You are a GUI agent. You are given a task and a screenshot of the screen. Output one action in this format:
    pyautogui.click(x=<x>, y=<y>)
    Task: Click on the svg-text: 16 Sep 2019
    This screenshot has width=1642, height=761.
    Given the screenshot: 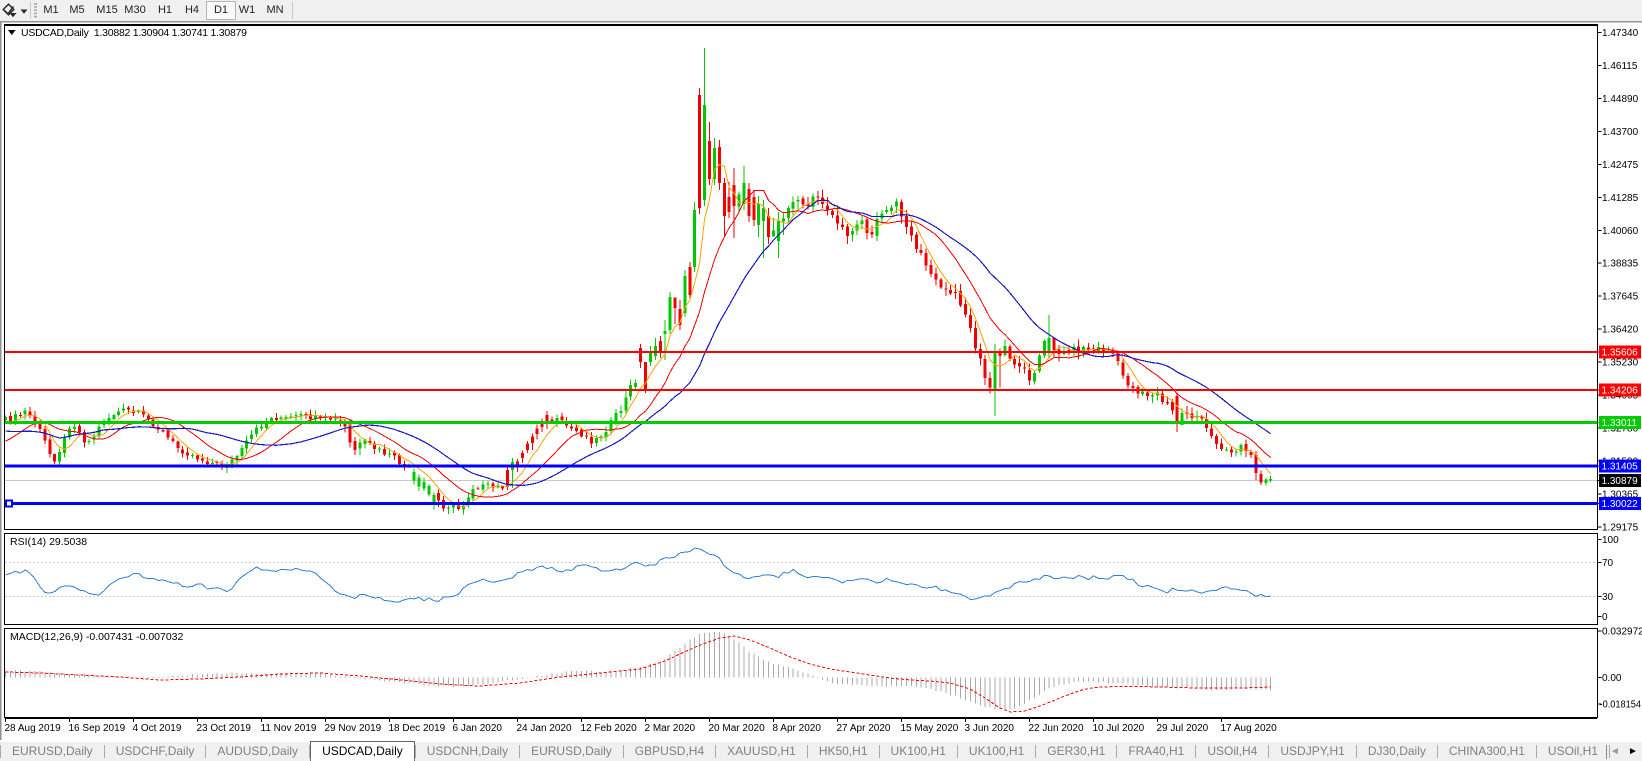 What is the action you would take?
    pyautogui.click(x=97, y=728)
    